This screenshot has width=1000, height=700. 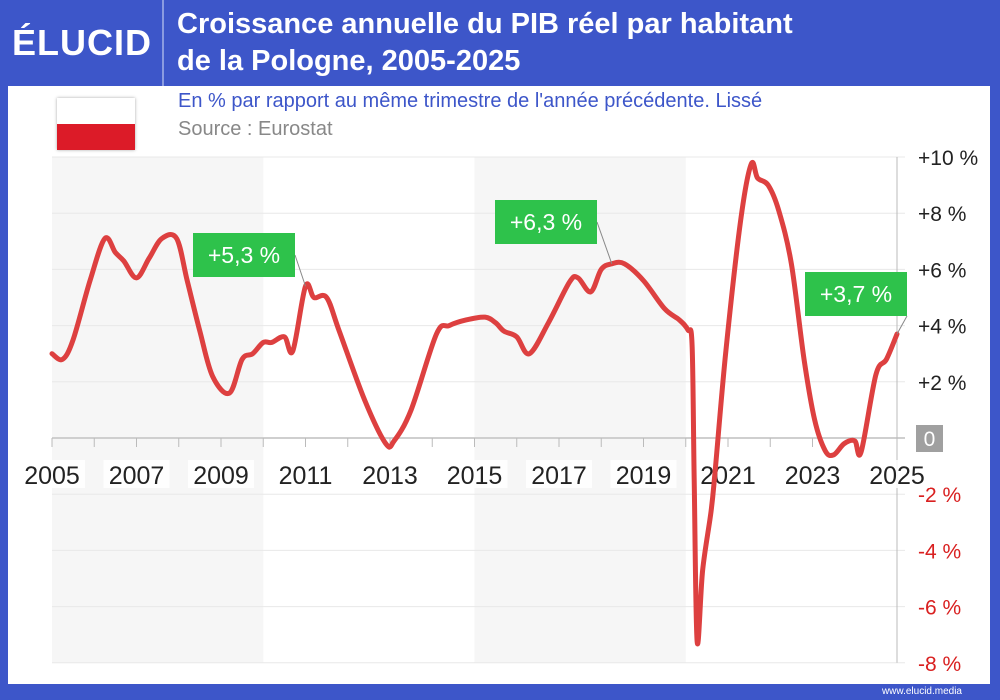 I want to click on y-tick-label: -8 %, so click(x=939, y=664).